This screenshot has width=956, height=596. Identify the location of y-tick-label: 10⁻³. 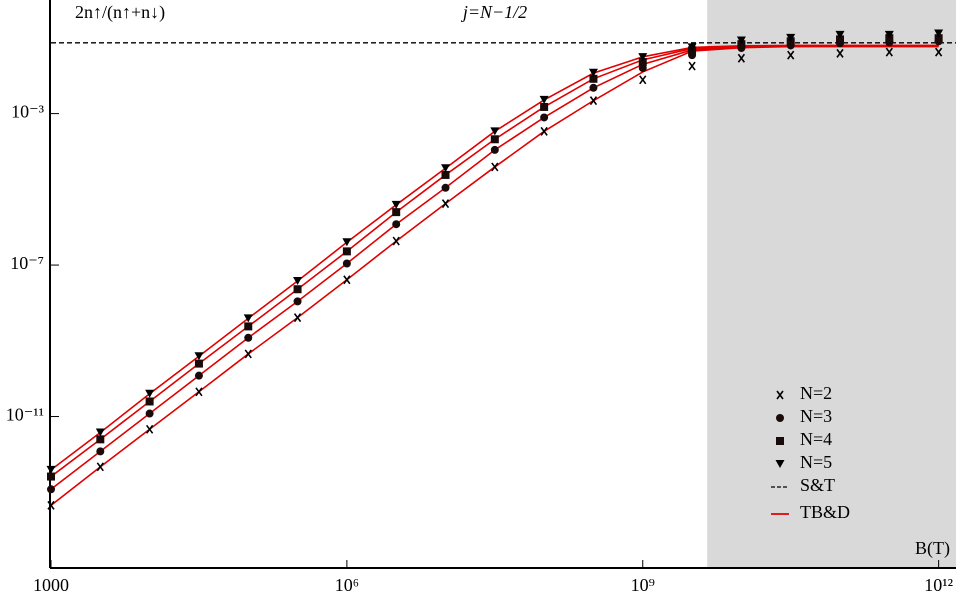
(28, 112).